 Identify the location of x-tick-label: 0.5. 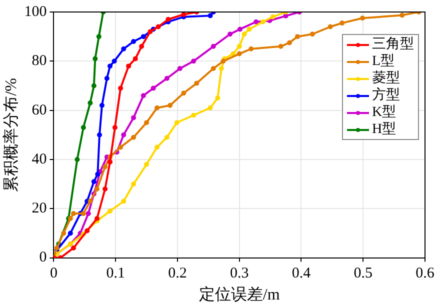
(363, 274).